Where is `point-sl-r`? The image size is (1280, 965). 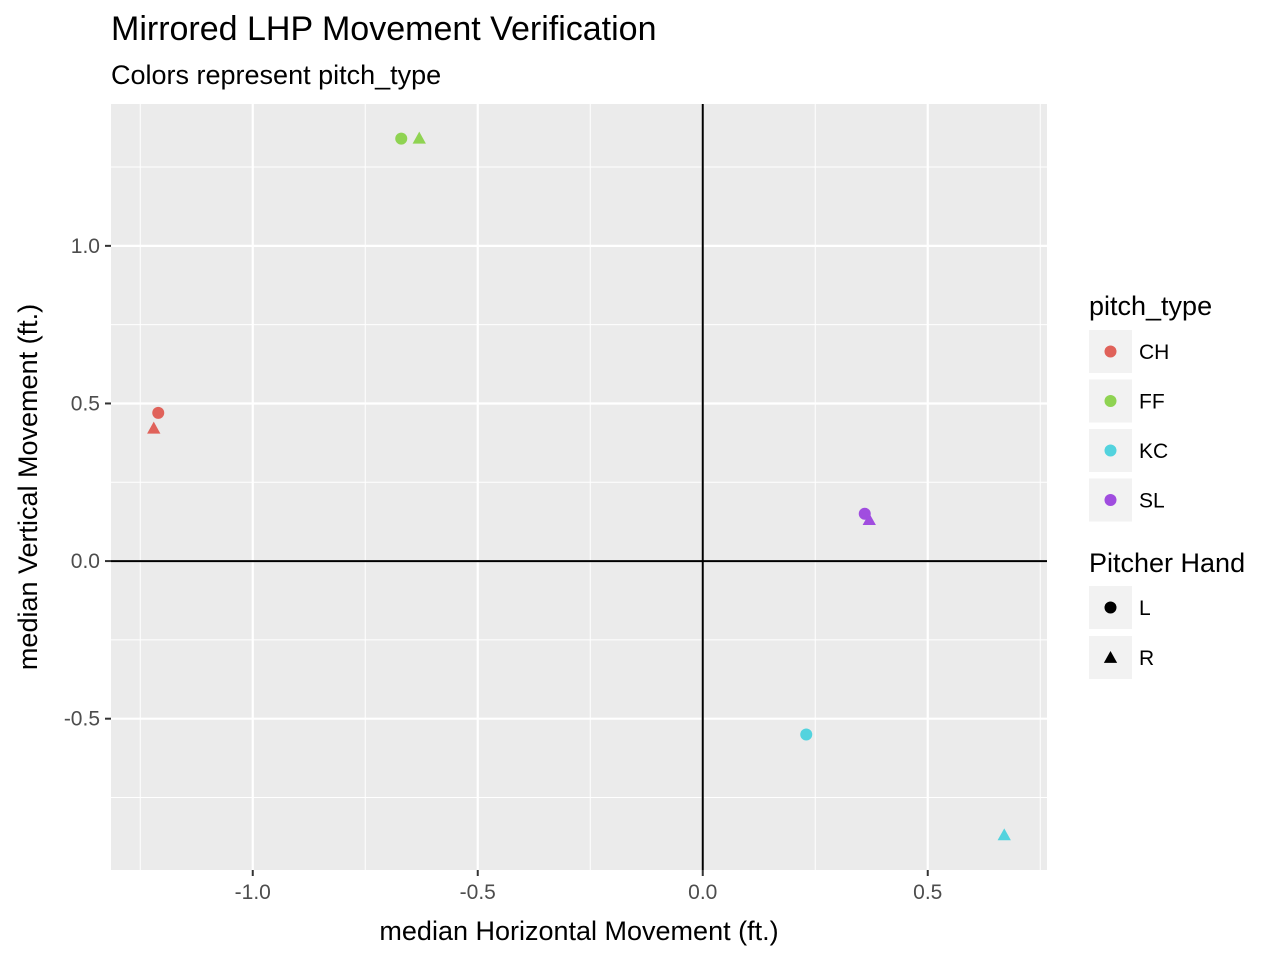
point-sl-r is located at coordinates (869, 519).